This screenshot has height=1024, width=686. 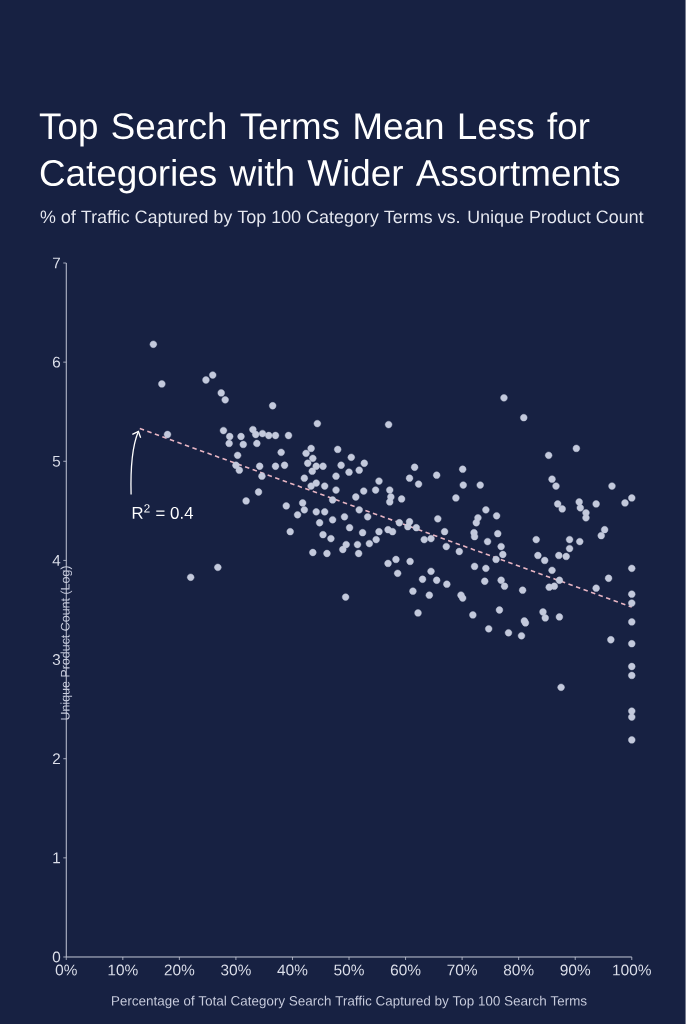 What do you see at coordinates (519, 970) in the screenshot?
I see `x-tick-label: 80%` at bounding box center [519, 970].